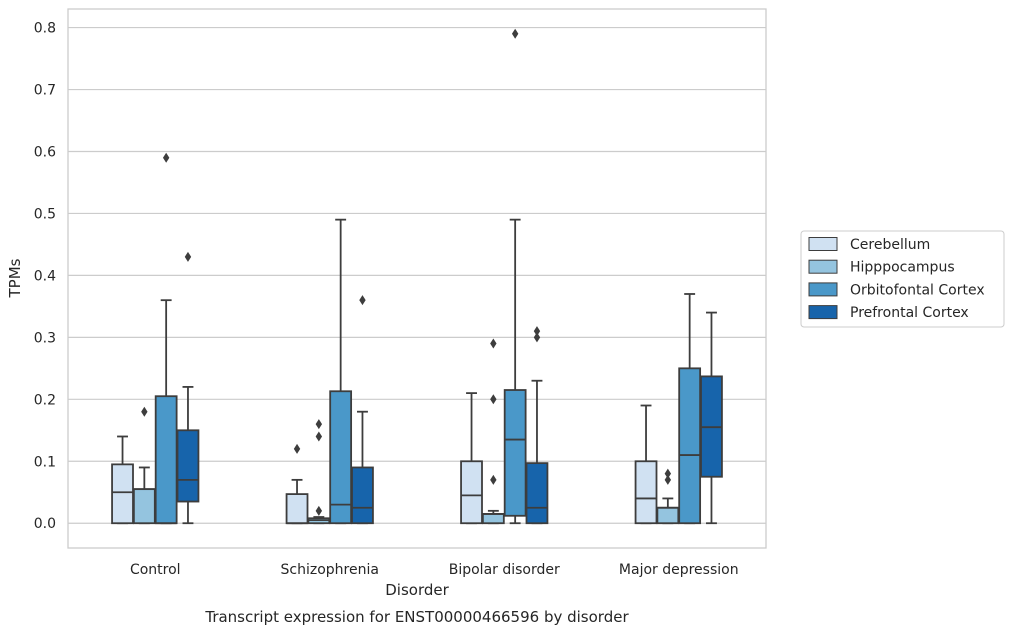 The height and width of the screenshot is (638, 1014). I want to click on y-tick-label: 0.0, so click(45, 524).